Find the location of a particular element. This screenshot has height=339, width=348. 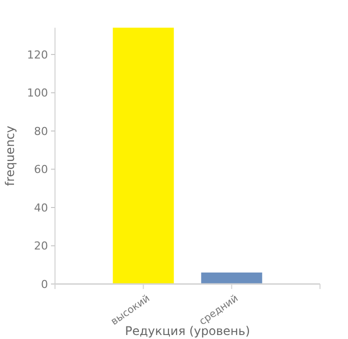

y-axis-title: frequency is located at coordinates (10, 156).